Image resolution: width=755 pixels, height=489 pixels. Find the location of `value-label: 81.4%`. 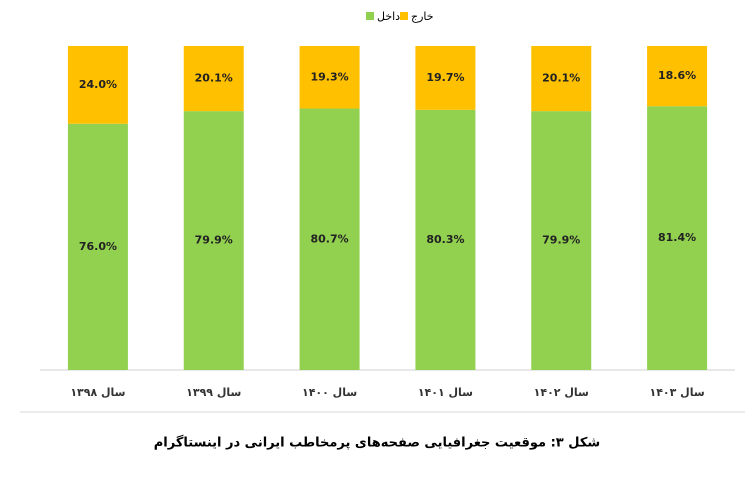

value-label: 81.4% is located at coordinates (677, 237).